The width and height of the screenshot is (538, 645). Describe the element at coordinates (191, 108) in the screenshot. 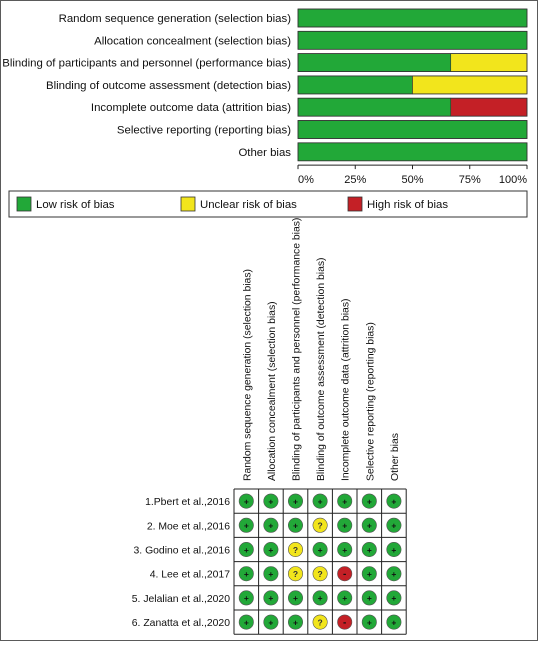

I see `category-label: Incomplete outcome data (attrition bias)` at that location.